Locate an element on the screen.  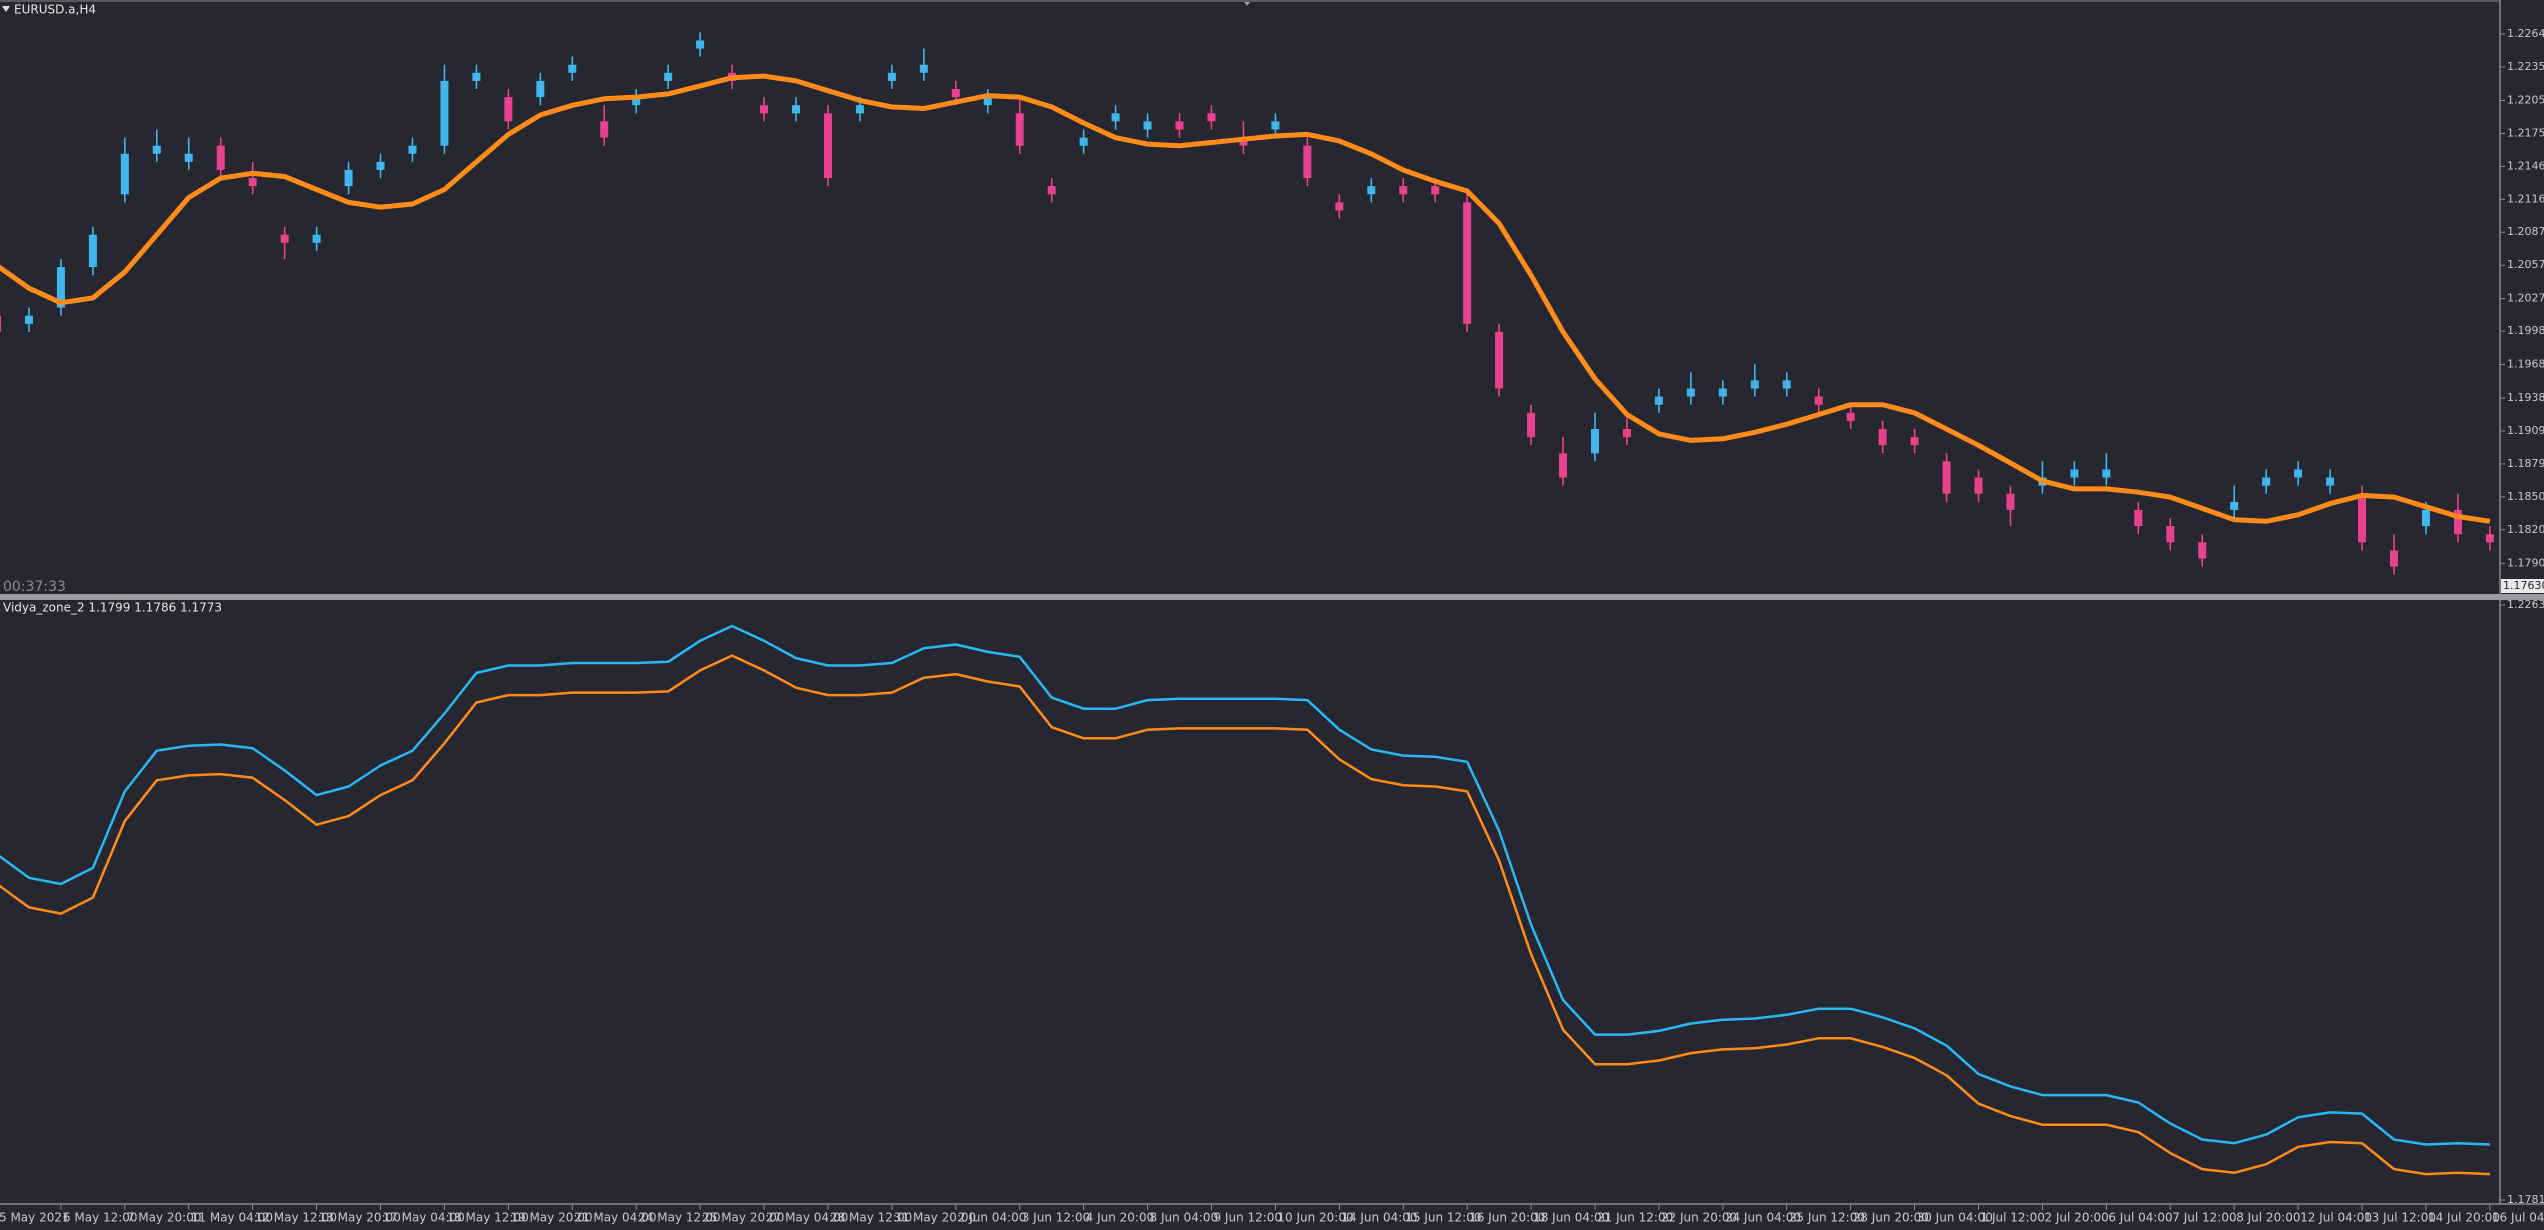
y-tick-label: 1.17905 is located at coordinates (2525, 562).